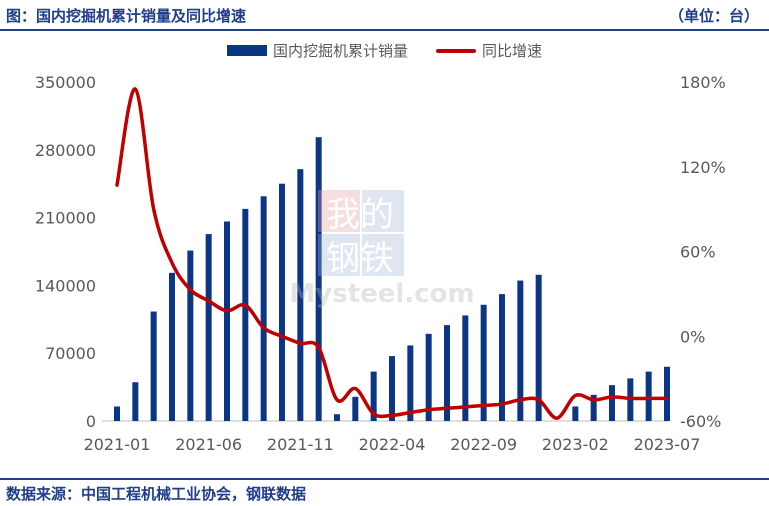 Image resolution: width=769 pixels, height=506 pixels. I want to click on y-left-tick-label: 140000, so click(65, 285).